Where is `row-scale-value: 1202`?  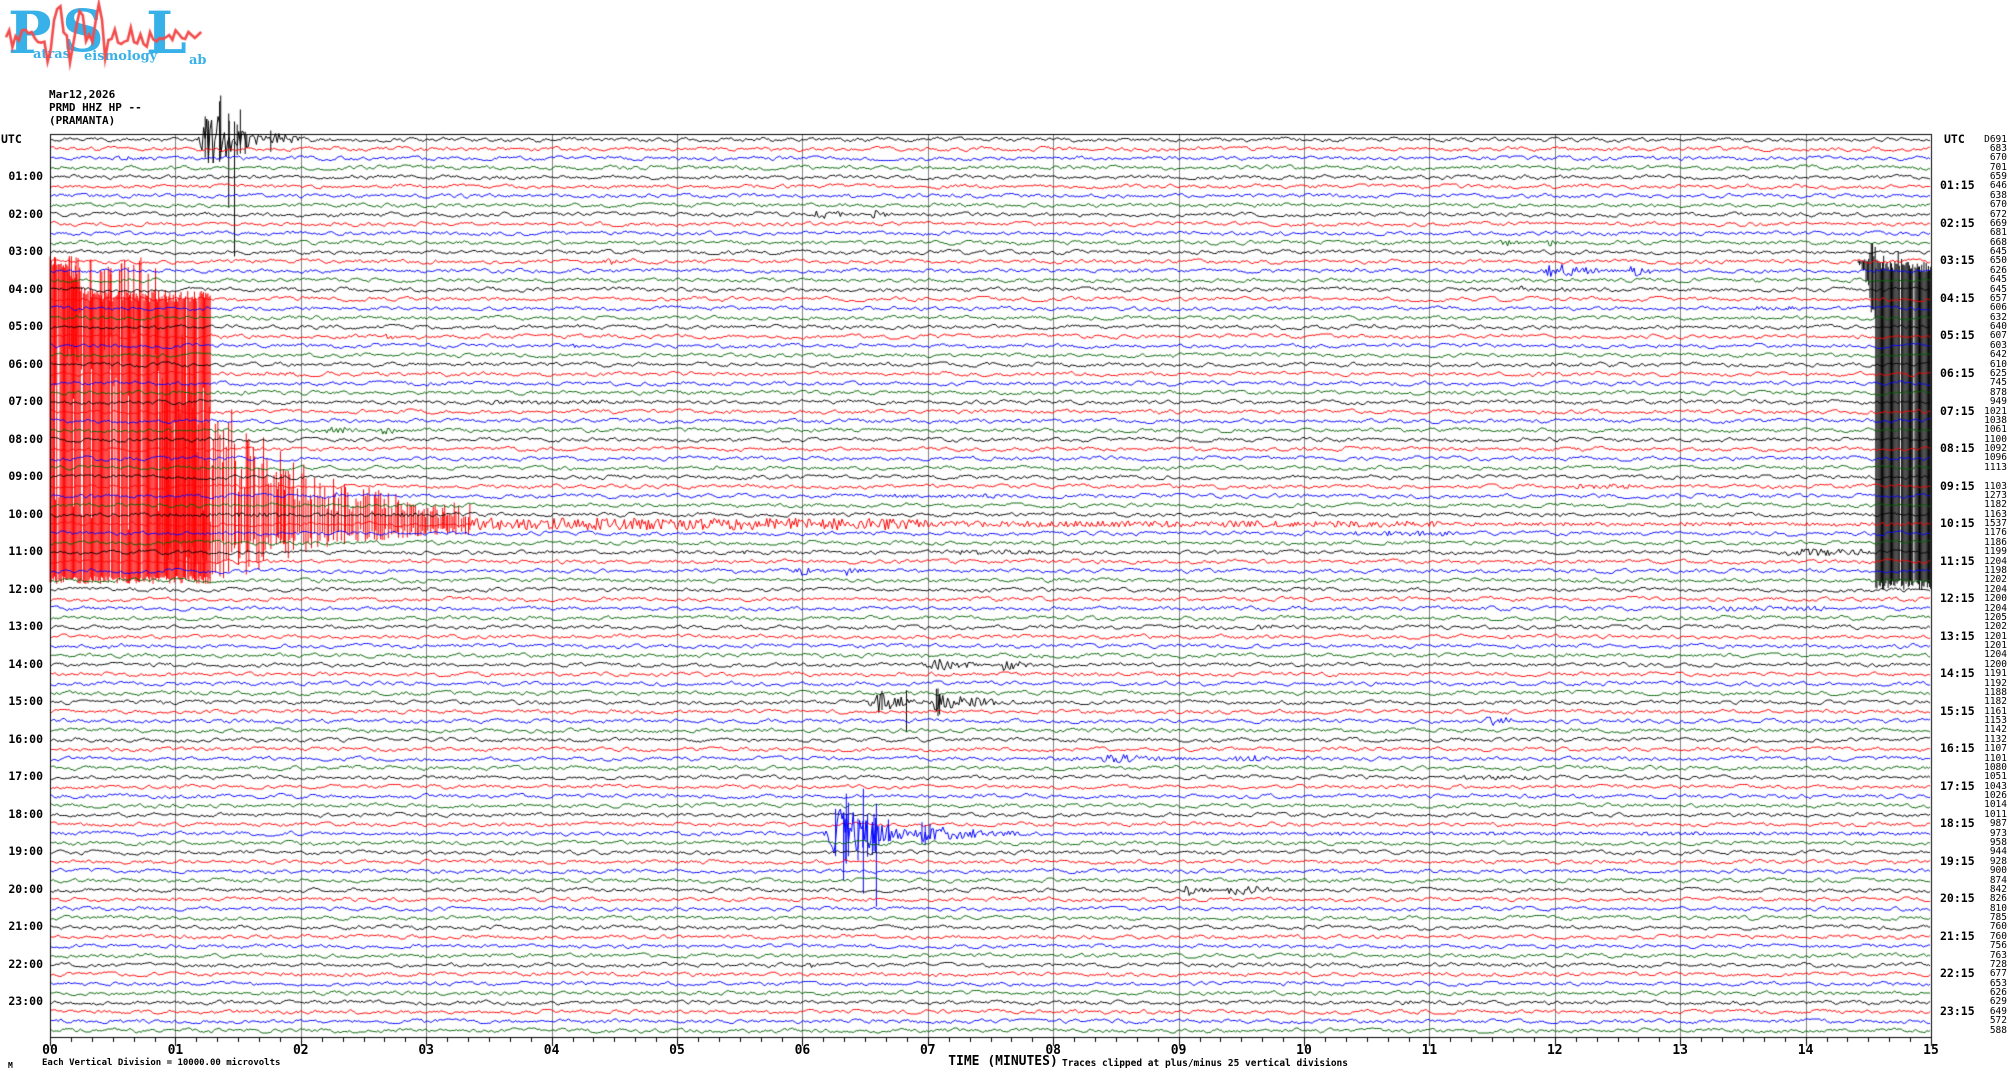 row-scale-value: 1202 is located at coordinates (1995, 627).